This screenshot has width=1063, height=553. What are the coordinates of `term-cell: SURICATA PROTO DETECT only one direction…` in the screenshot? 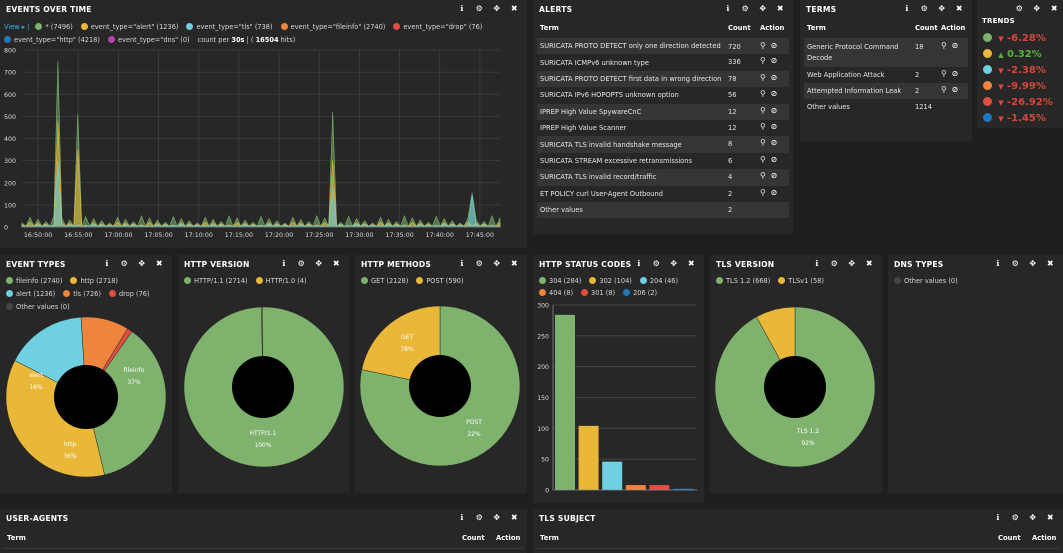 It's located at (631, 46).